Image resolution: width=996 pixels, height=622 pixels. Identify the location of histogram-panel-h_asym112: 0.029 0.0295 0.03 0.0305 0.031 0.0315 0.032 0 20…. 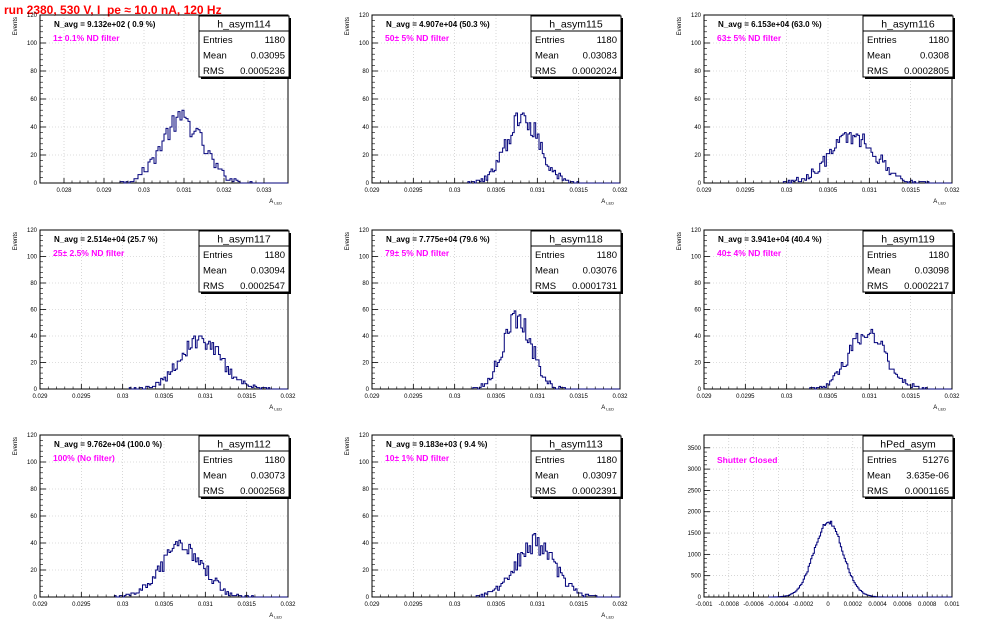
(154, 526).